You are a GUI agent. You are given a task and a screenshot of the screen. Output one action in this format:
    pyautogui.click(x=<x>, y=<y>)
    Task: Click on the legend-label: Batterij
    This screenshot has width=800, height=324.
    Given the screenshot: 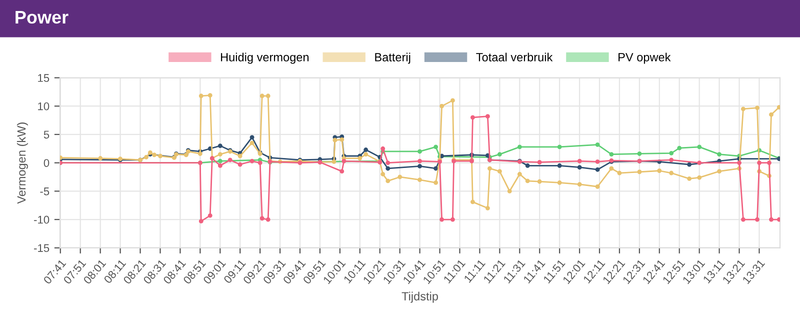 What is the action you would take?
    pyautogui.click(x=392, y=58)
    